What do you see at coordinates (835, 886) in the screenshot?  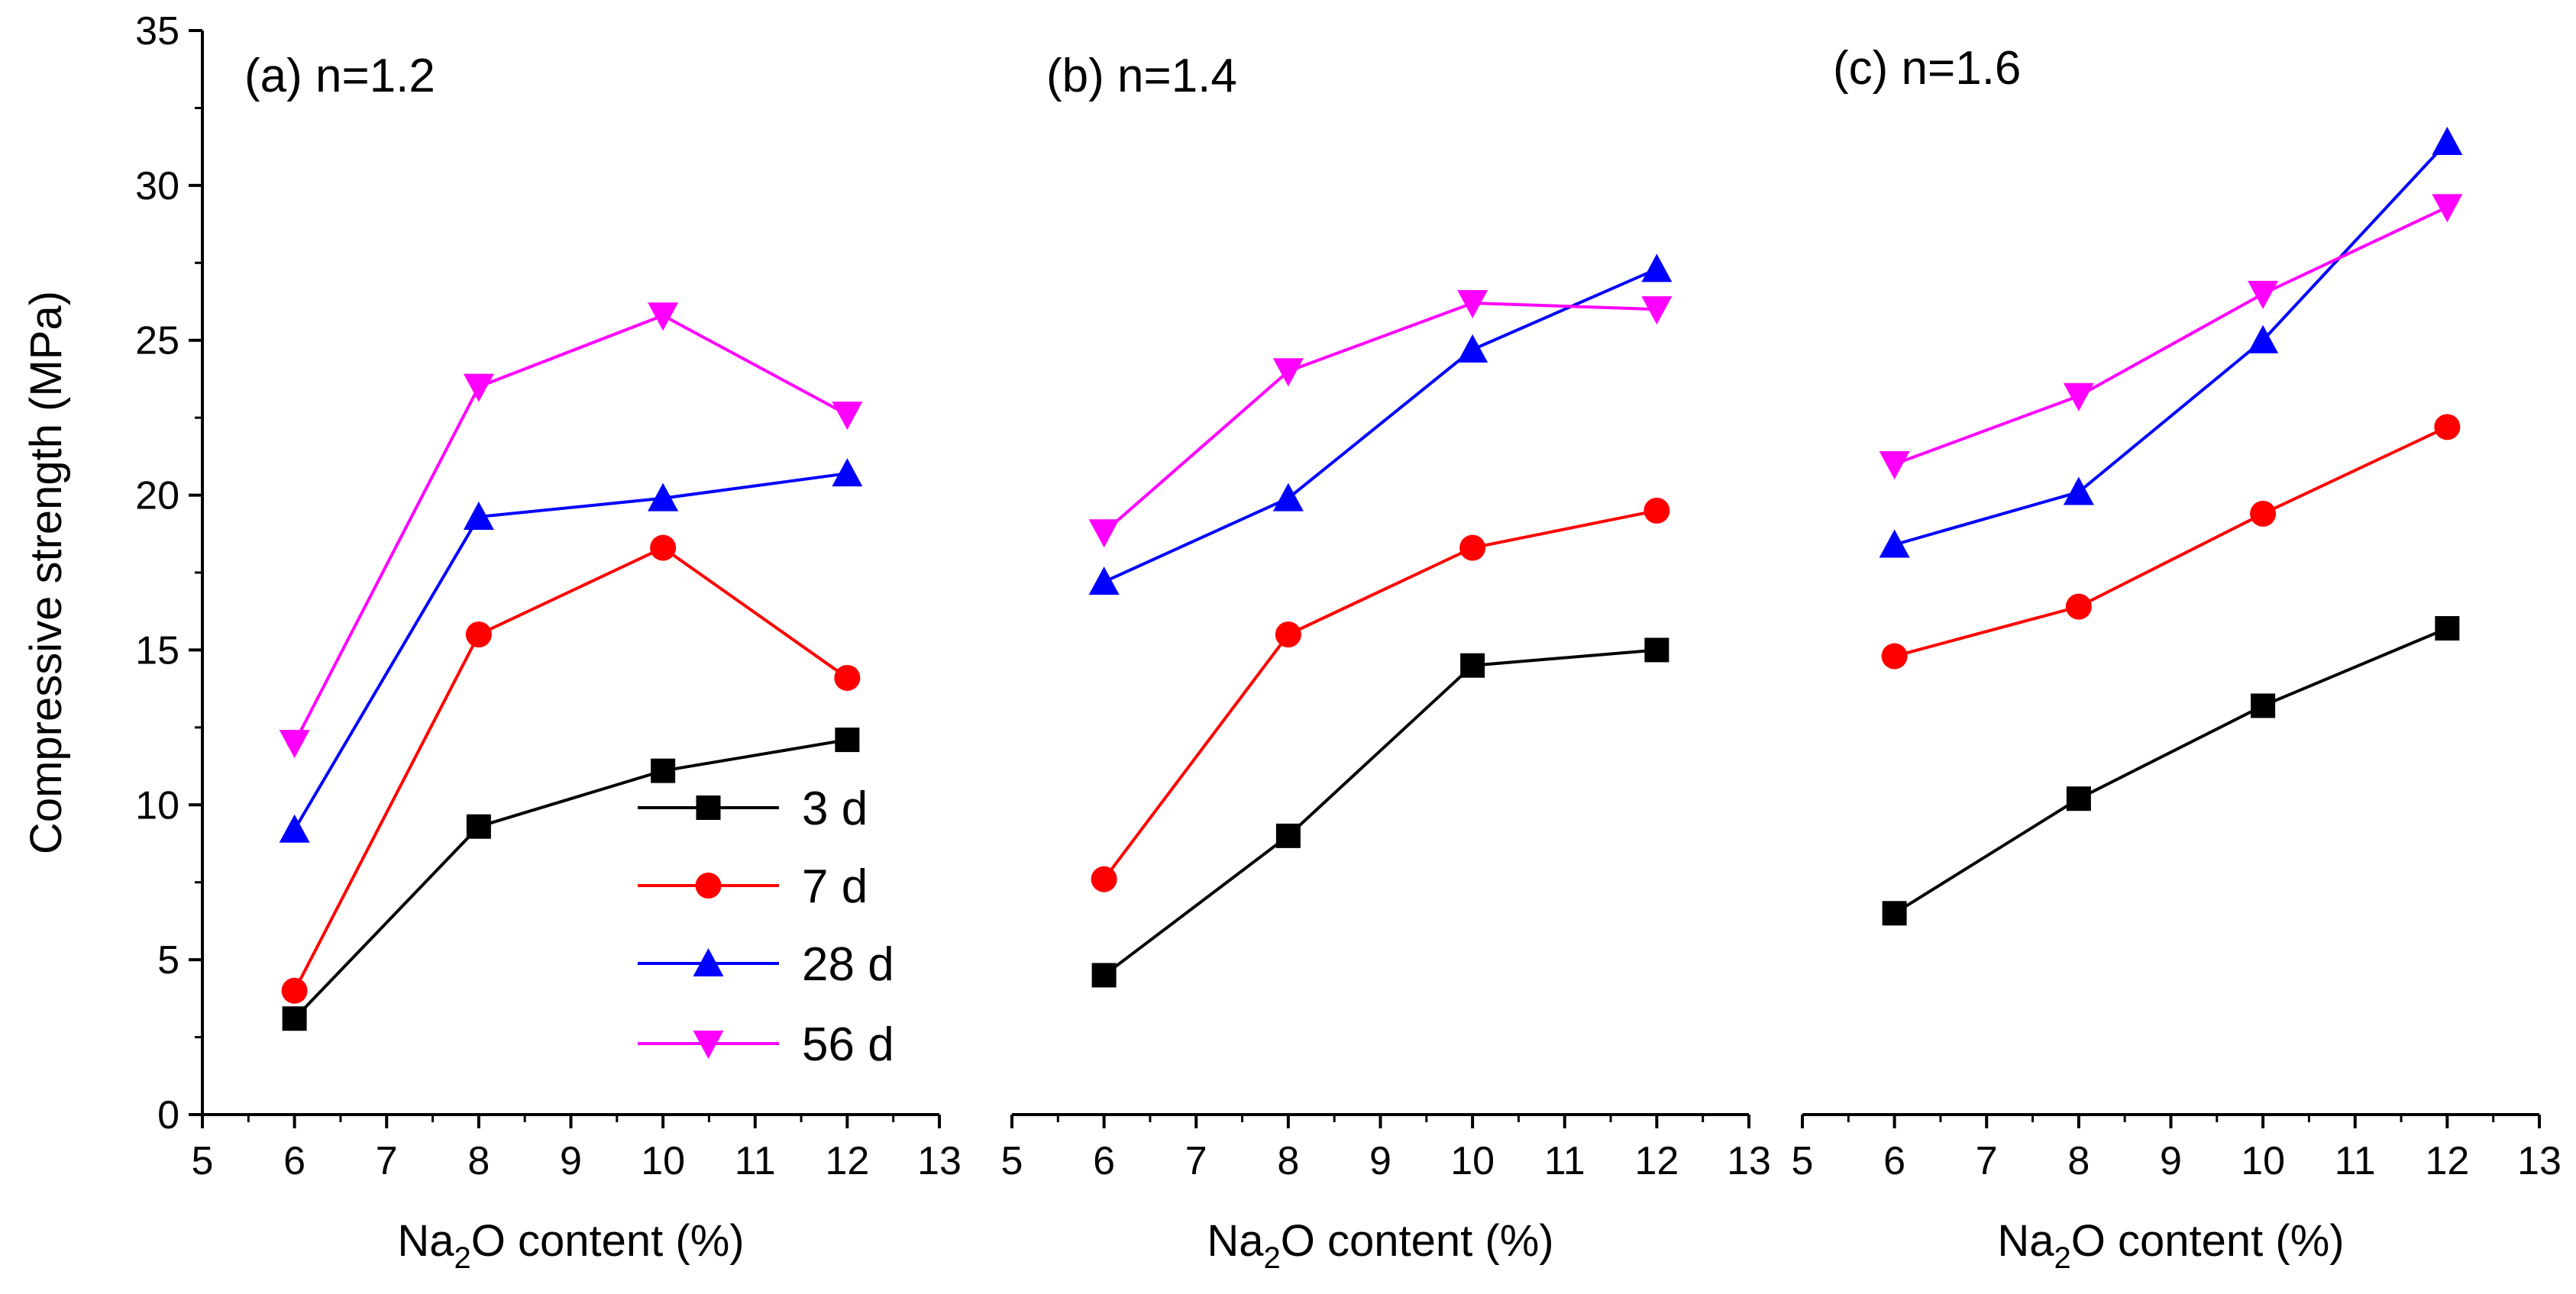 I see `legend-label: 7 d` at bounding box center [835, 886].